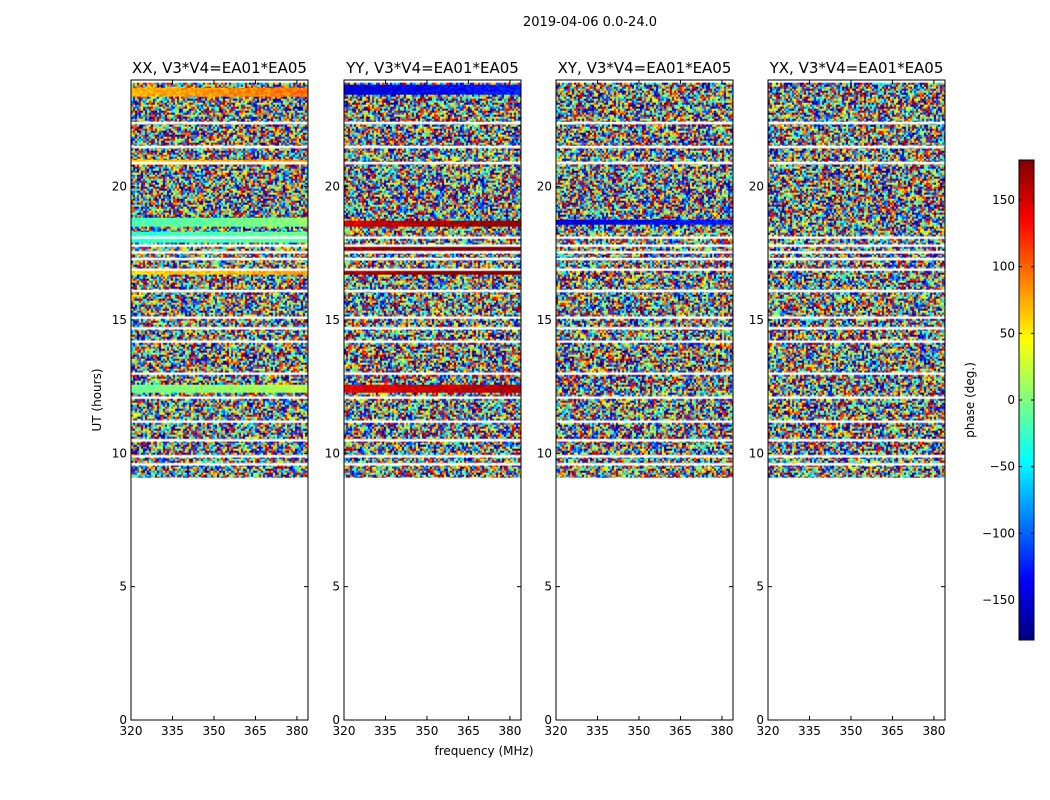 The image size is (1050, 800). What do you see at coordinates (1003, 267) in the screenshot?
I see `colorbar-tick-label: 100` at bounding box center [1003, 267].